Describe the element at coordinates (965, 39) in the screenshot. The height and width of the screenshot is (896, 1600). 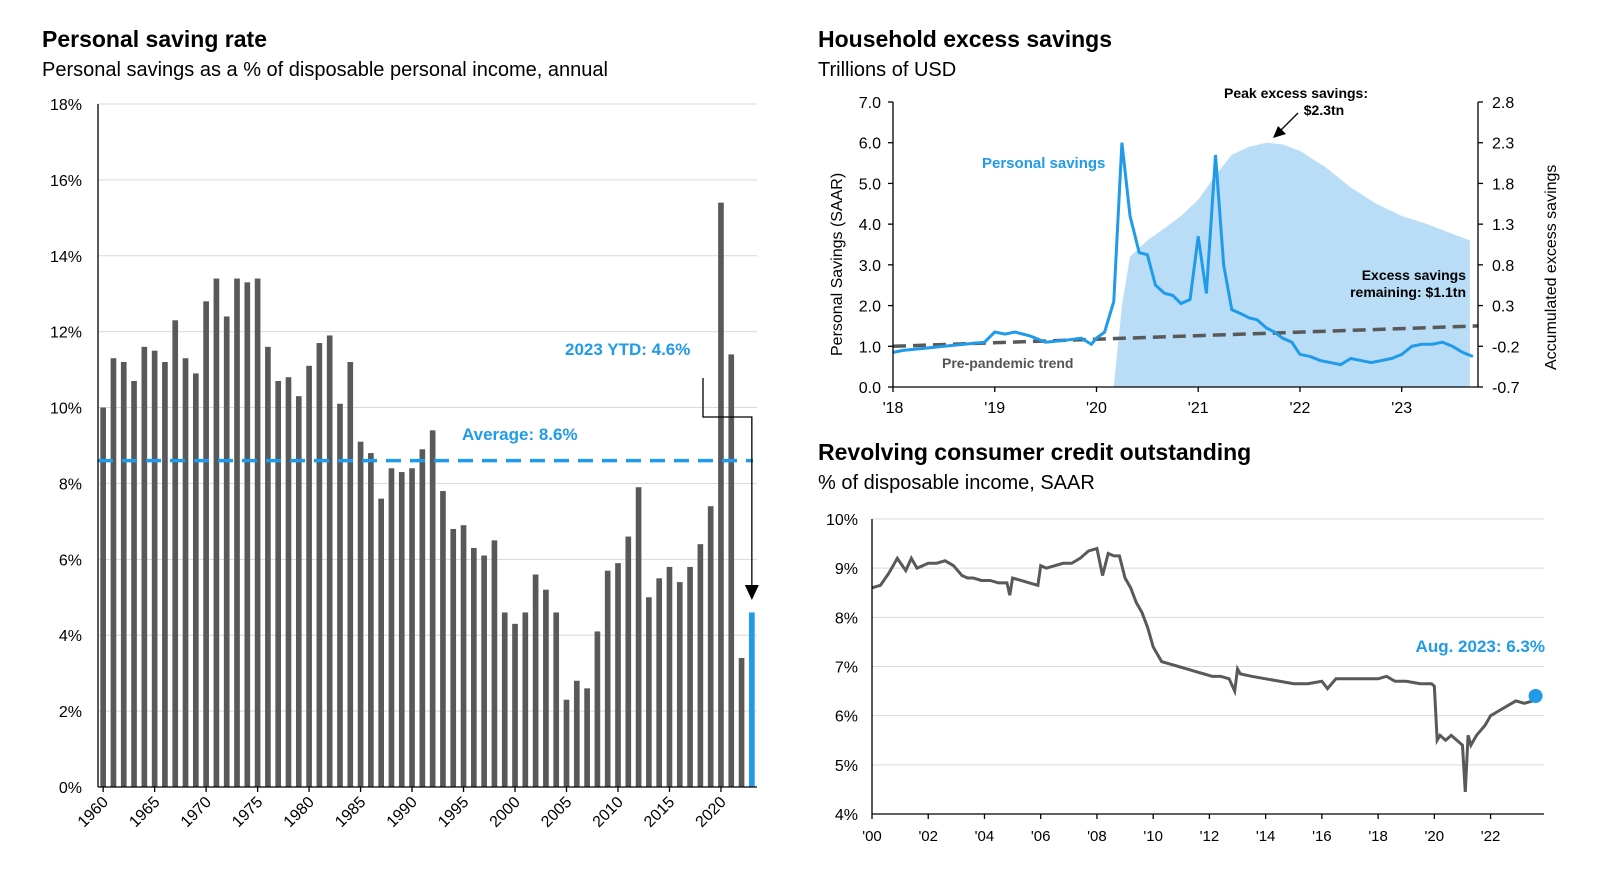
I see `excess-savings-title: Household excess savings` at that location.